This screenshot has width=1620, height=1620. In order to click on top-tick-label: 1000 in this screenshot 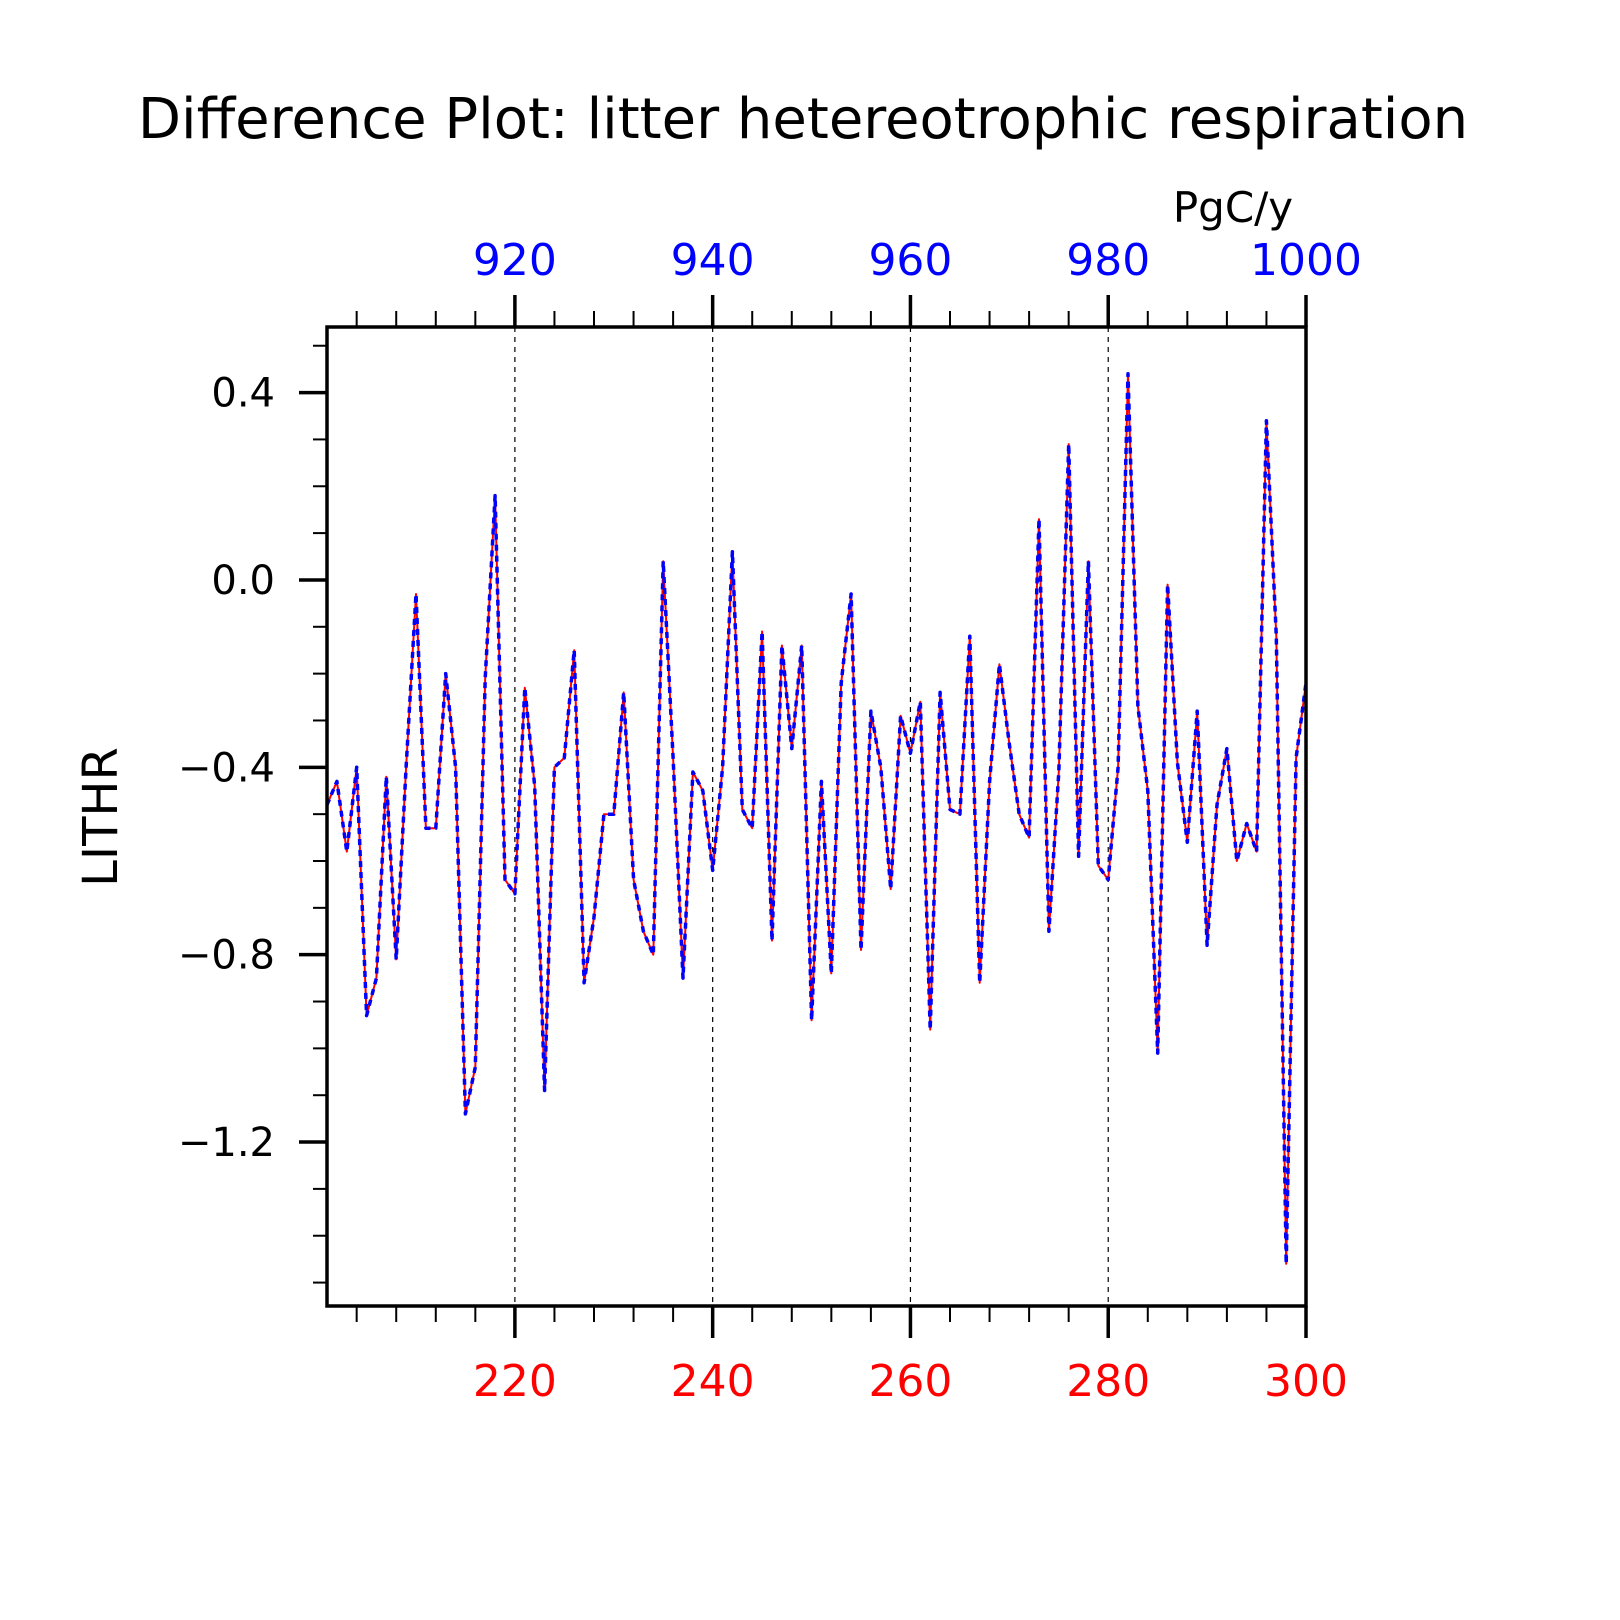, I will do `click(1306, 260)`.